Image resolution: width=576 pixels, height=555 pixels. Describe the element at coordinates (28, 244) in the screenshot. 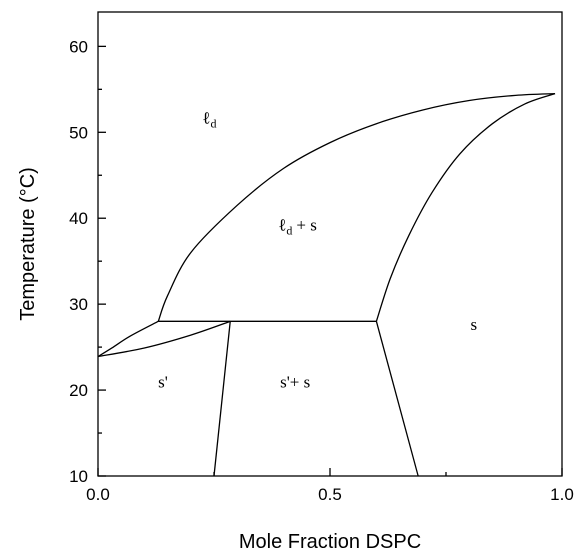

I see `y-axis-title: Temperature (°C)` at that location.